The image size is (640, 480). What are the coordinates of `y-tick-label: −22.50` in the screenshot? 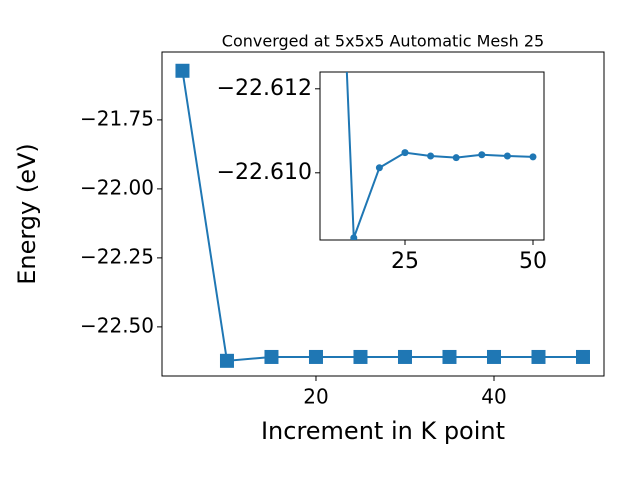 It's located at (117, 325).